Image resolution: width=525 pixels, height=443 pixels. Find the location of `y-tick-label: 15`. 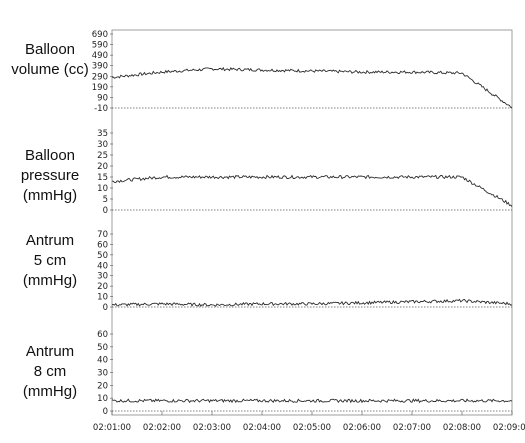

y-tick-label: 15 is located at coordinates (102, 178).